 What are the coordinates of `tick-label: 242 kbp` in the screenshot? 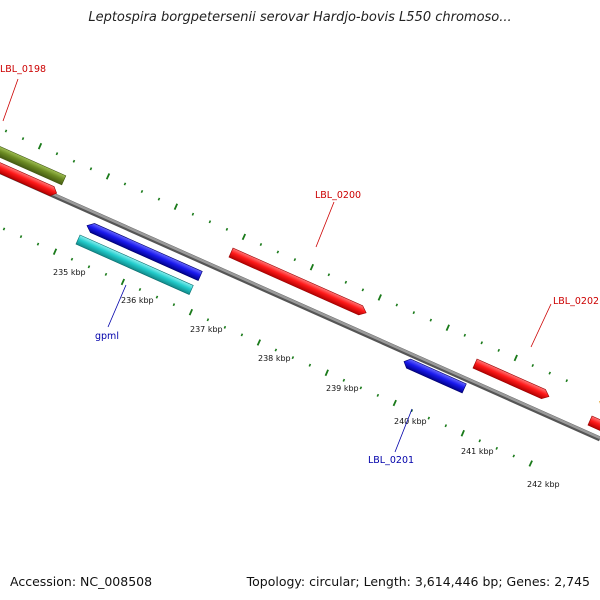 It's located at (543, 484).